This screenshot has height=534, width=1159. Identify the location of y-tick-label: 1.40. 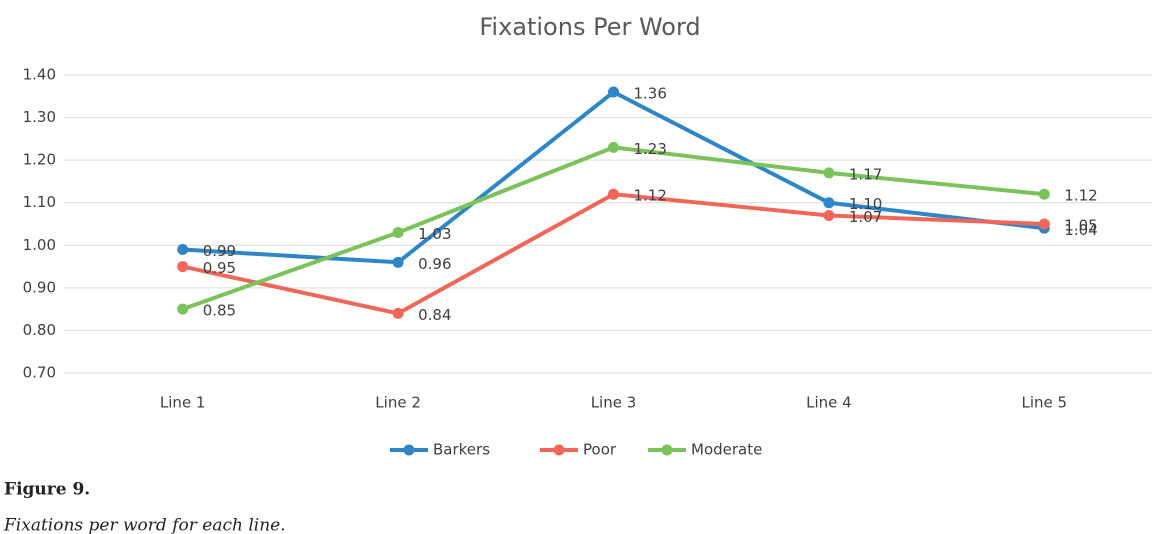
(39, 75).